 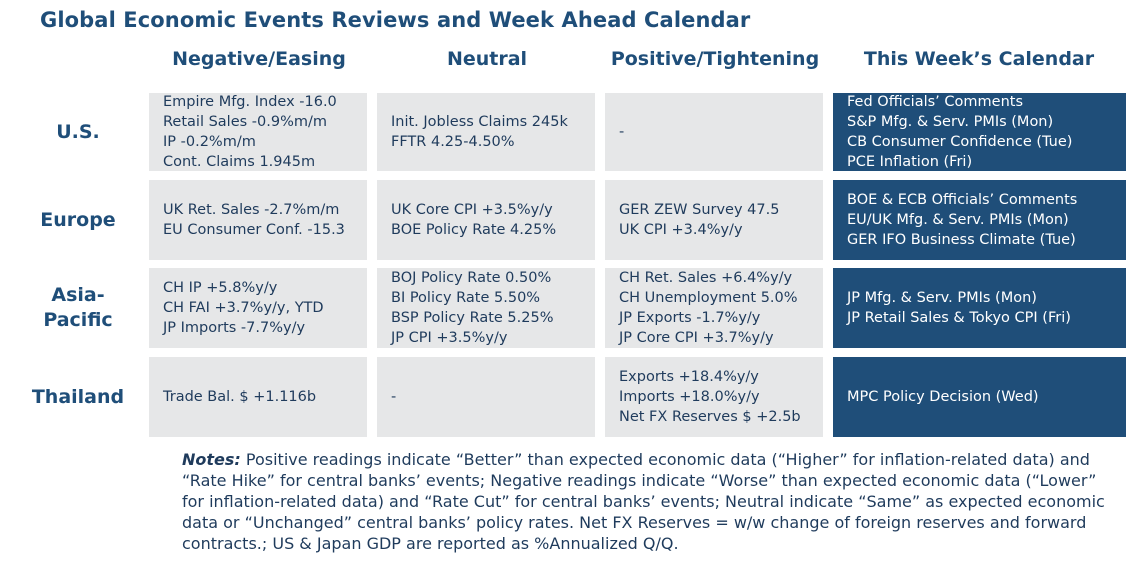 What do you see at coordinates (254, 230) in the screenshot?
I see `cell-line: EU Consumer Conf. -15.3` at bounding box center [254, 230].